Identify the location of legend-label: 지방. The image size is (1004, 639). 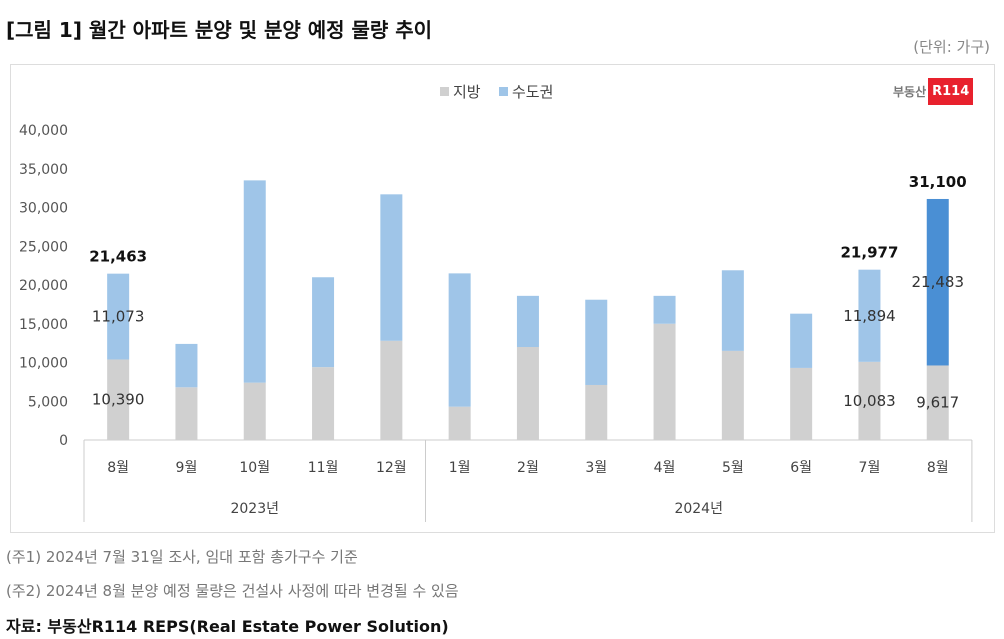
(467, 92).